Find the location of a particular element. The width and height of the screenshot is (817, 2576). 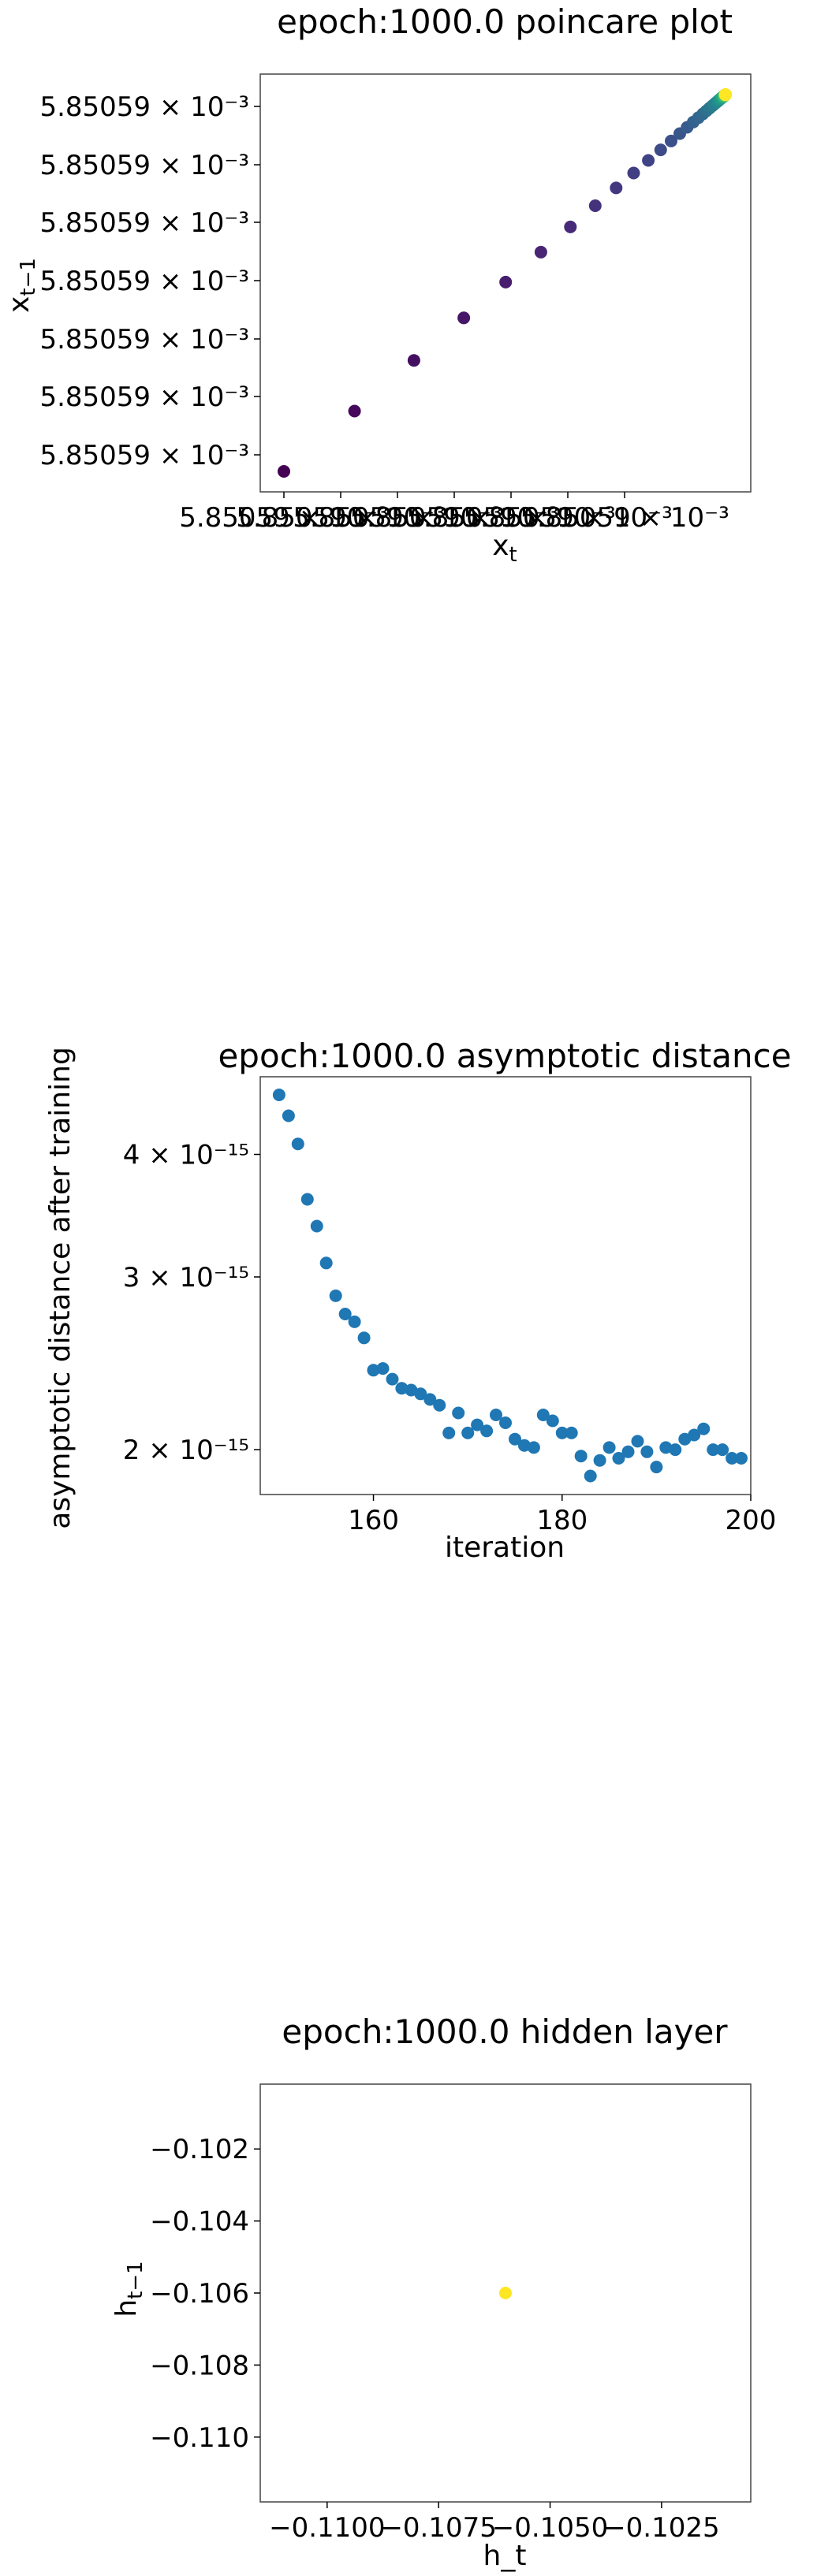

y-axis-label: xt−1 is located at coordinates (21, 285).